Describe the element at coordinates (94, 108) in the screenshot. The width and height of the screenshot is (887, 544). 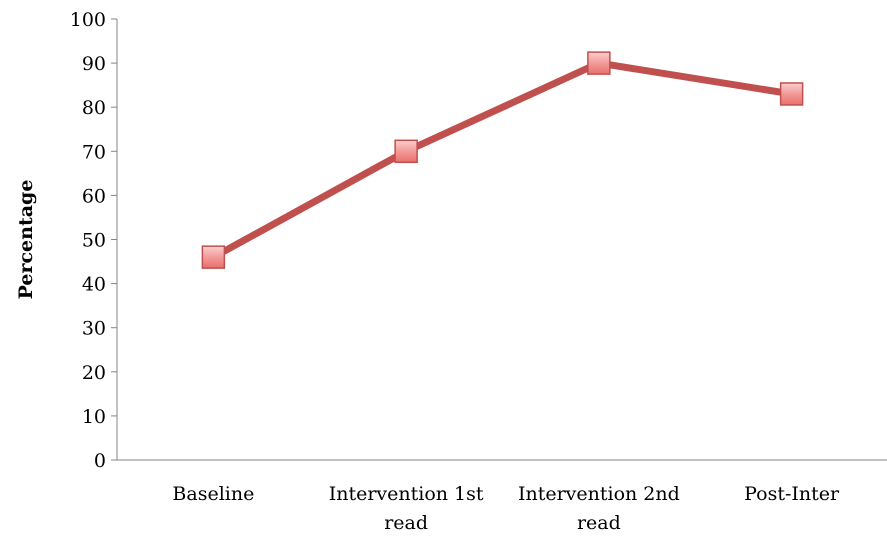
I see `y-tick-label: 80` at that location.